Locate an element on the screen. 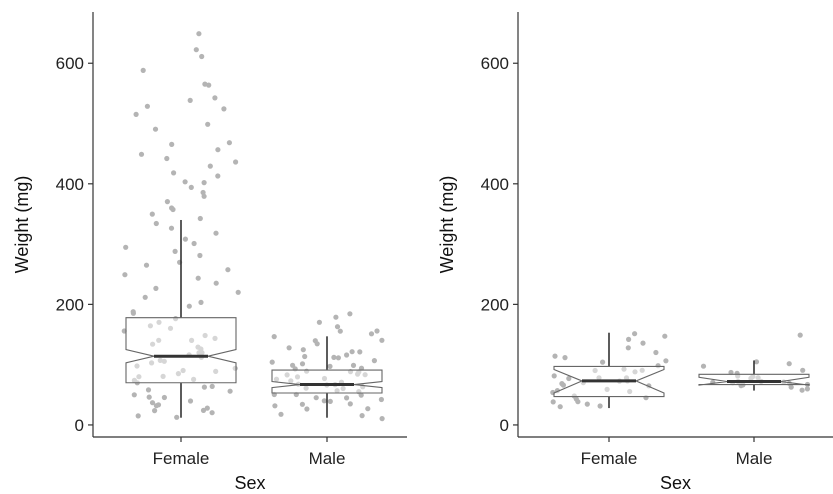 This screenshot has width=833, height=494. y-tick-label: 600 is located at coordinates (70, 63).